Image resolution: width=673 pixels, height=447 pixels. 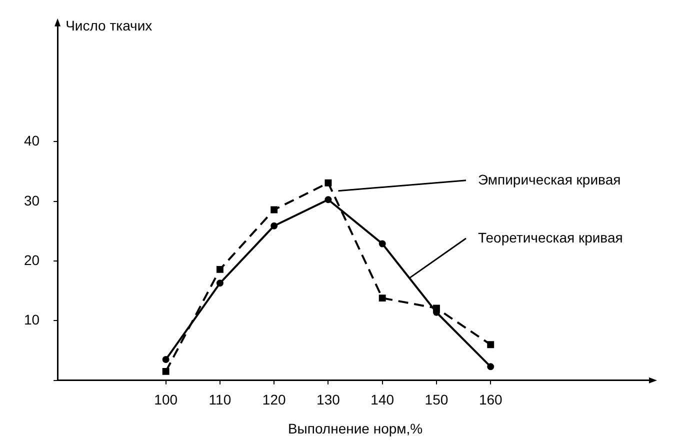 I want to click on y-tick-label: 10, so click(x=32, y=320).